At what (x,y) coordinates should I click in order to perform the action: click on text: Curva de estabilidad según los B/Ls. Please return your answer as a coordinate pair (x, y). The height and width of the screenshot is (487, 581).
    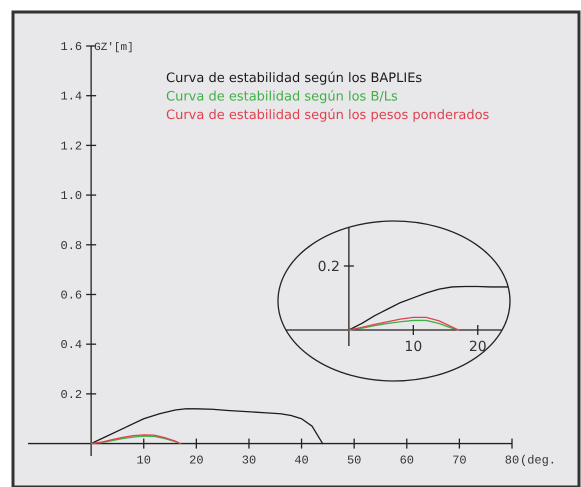
    Looking at the image, I should click on (282, 97).